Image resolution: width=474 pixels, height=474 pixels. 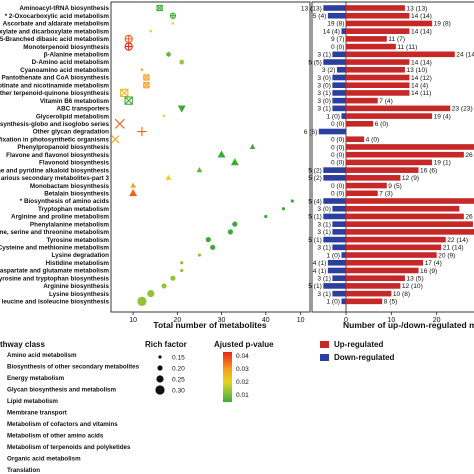 I want to click on bar-up-label: 14 (12), so click(x=421, y=78).